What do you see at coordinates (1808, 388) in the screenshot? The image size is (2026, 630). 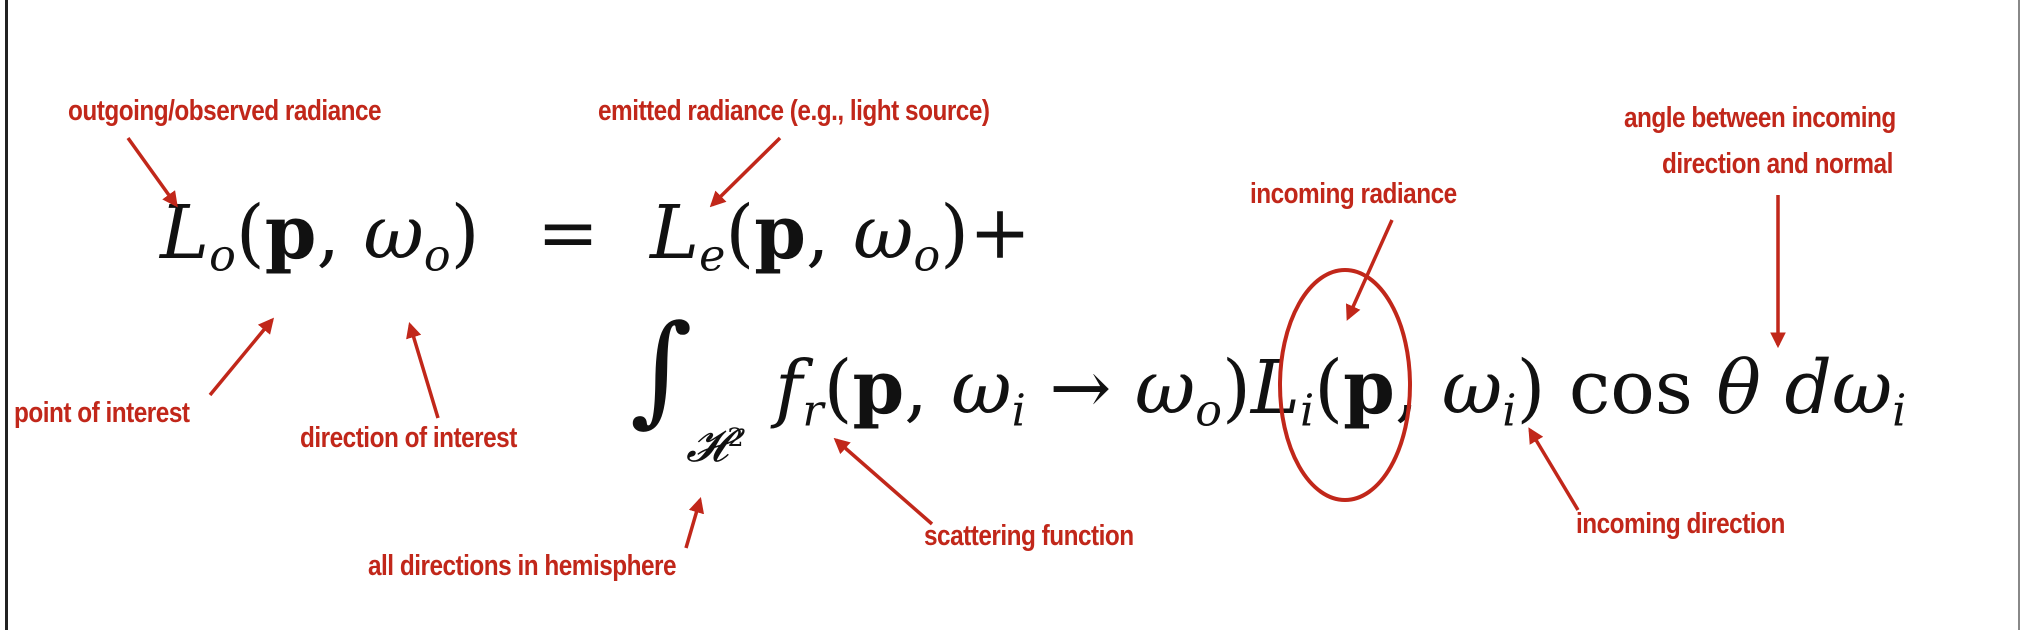 I see `d-symbol: d` at bounding box center [1808, 388].